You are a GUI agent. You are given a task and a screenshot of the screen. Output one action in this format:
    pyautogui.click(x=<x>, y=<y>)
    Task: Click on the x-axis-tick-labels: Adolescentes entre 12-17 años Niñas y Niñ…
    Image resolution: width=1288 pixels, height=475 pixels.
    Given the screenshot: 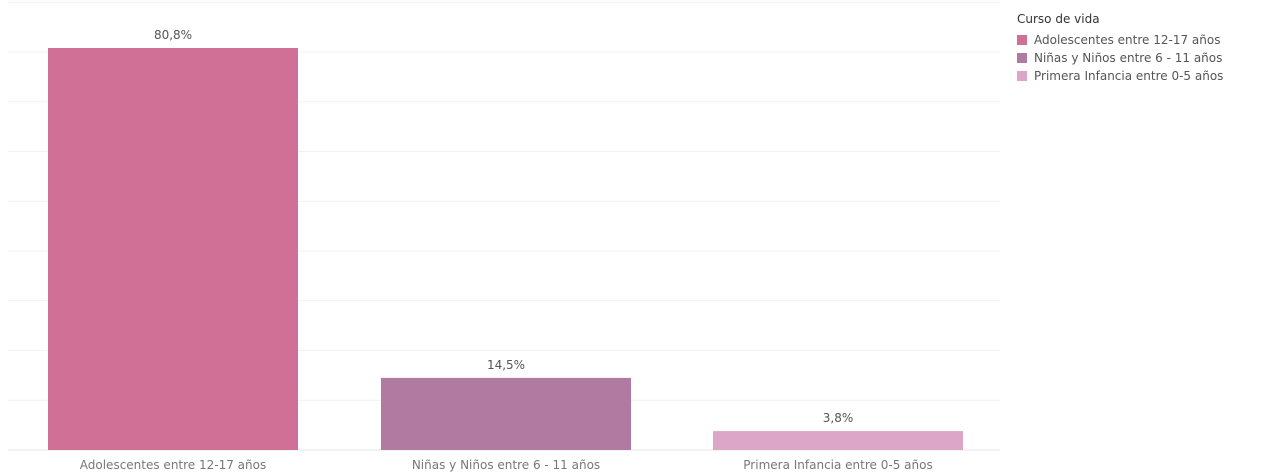 What is the action you would take?
    pyautogui.click(x=506, y=465)
    